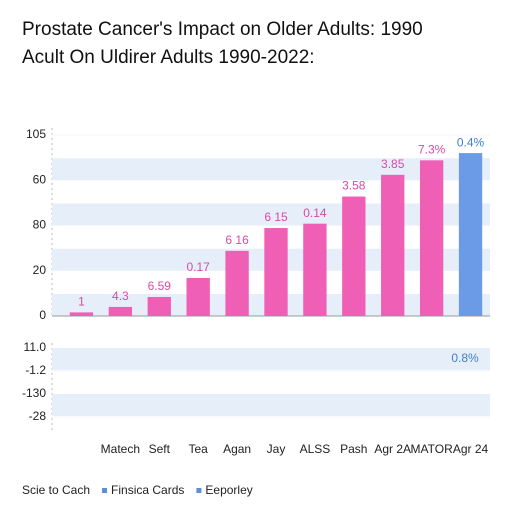 Image resolution: width=512 pixels, height=512 pixels. What do you see at coordinates (42, 315) in the screenshot?
I see `y-tick-label: 0` at bounding box center [42, 315].